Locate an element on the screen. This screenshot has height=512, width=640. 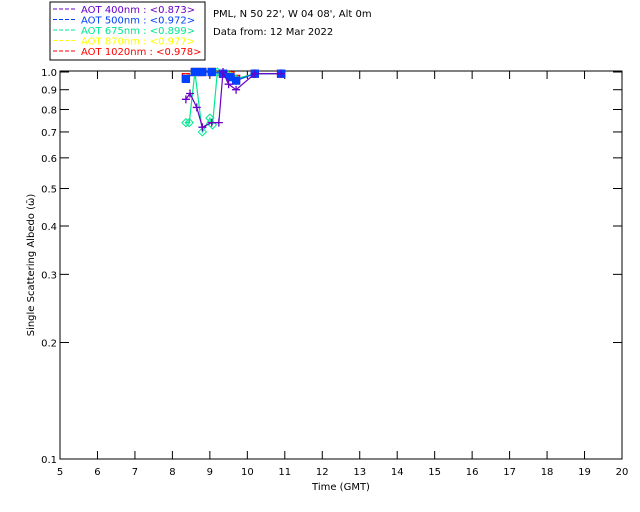
site-label: PML, N 50 22', W 04 08', Alt 0m is located at coordinates (292, 14).